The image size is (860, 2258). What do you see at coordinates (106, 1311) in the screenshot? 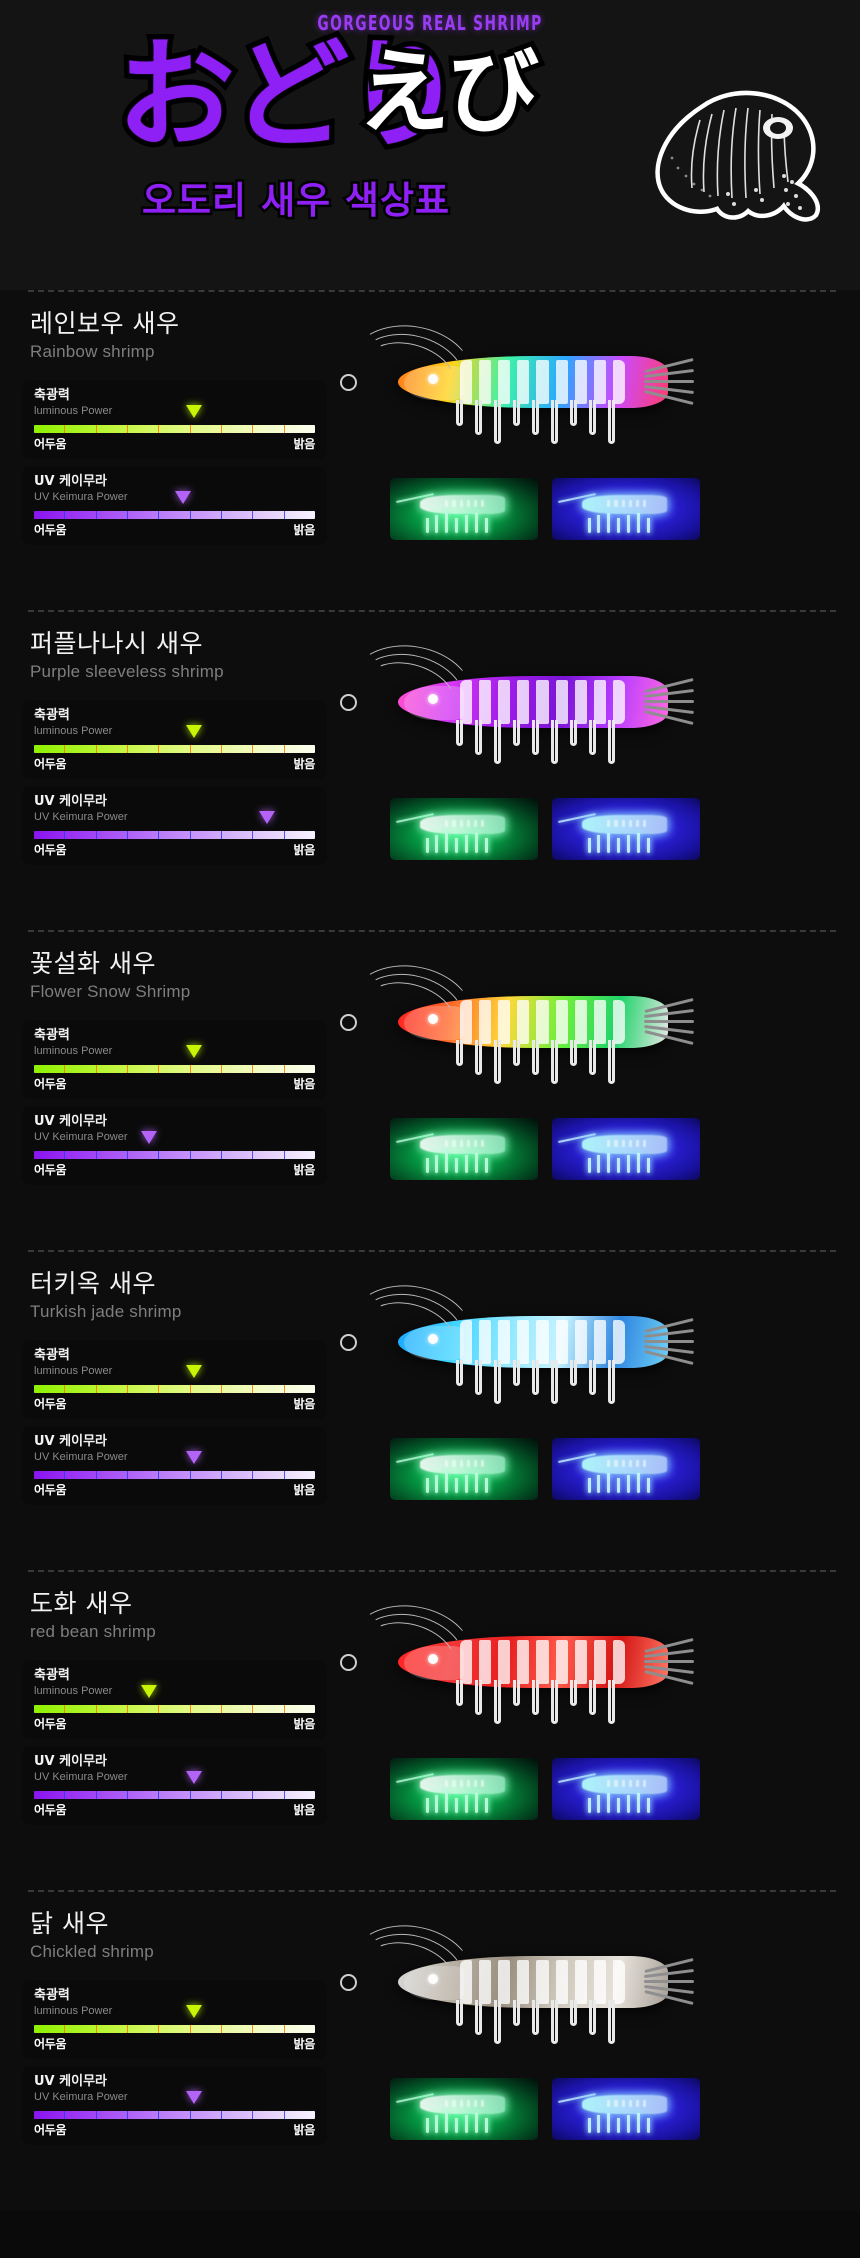
I see `product-title-en: Turkish jade shrimp` at bounding box center [106, 1311].